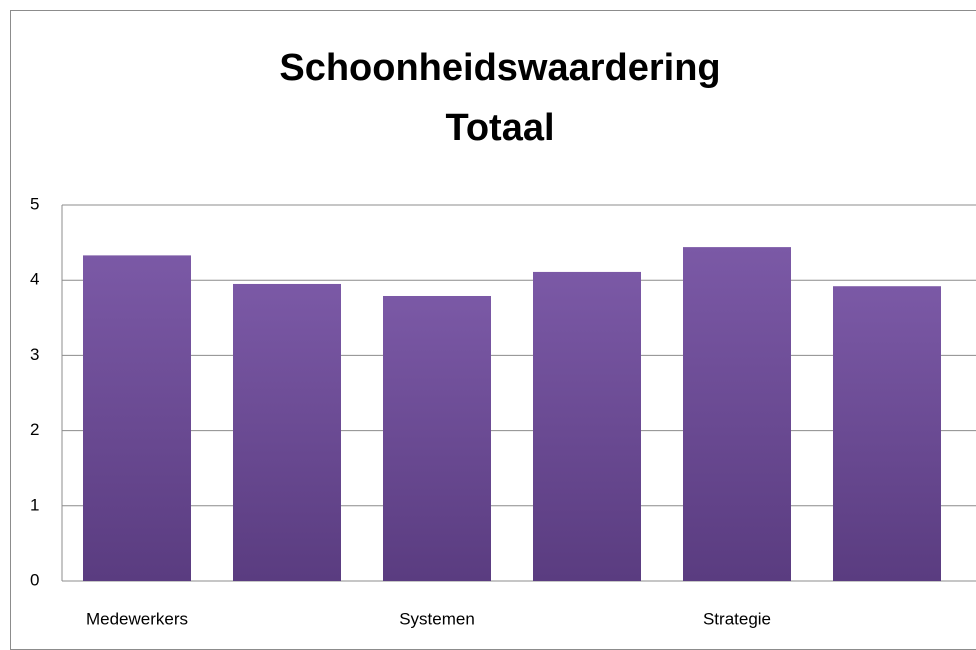  I want to click on y-tick-label: 1, so click(34, 504).